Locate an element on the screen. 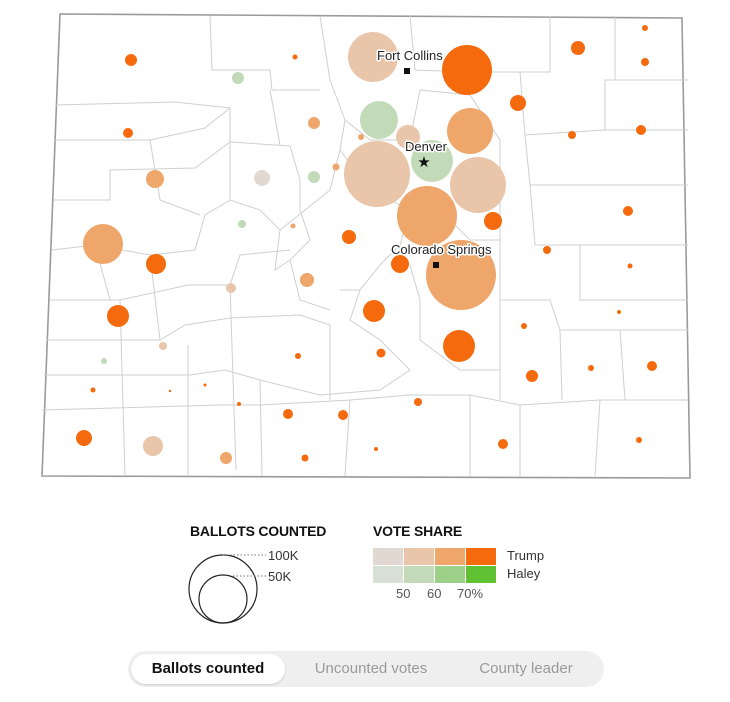 This screenshot has height=702, width=730. vote-share-tick-50: 50 is located at coordinates (403, 593).